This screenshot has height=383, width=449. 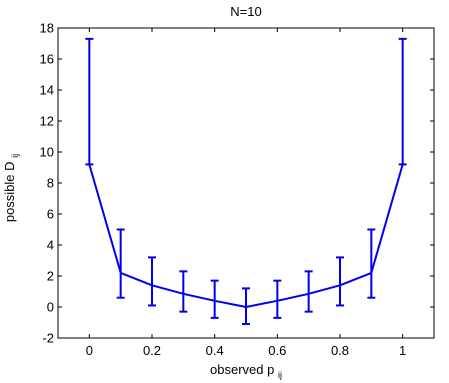 What do you see at coordinates (47, 121) in the screenshot?
I see `y-tick-label: 12` at bounding box center [47, 121].